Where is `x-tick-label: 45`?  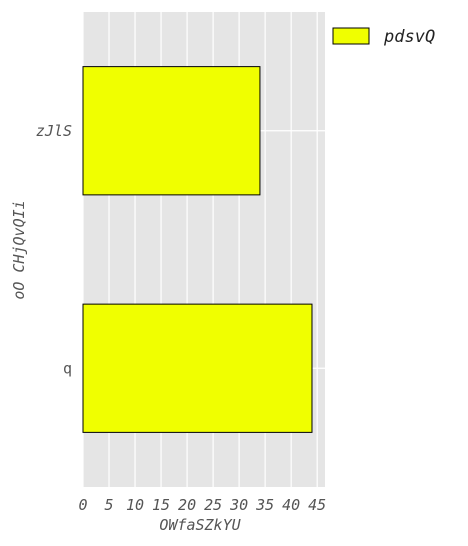
x-tick-label: 45 is located at coordinates (317, 505).